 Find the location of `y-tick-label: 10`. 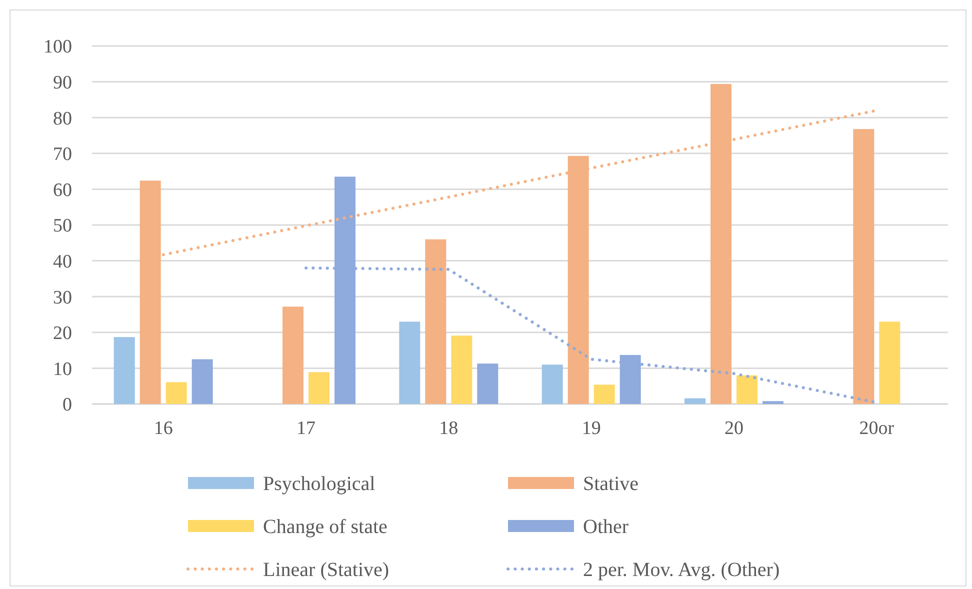

y-tick-label: 10 is located at coordinates (62, 369).